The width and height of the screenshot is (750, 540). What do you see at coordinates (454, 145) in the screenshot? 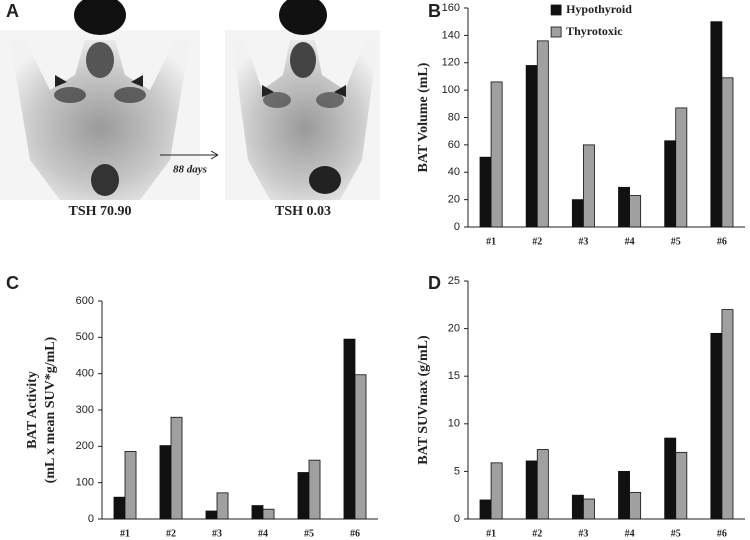
I see `y-tick-label: 60` at bounding box center [454, 145].